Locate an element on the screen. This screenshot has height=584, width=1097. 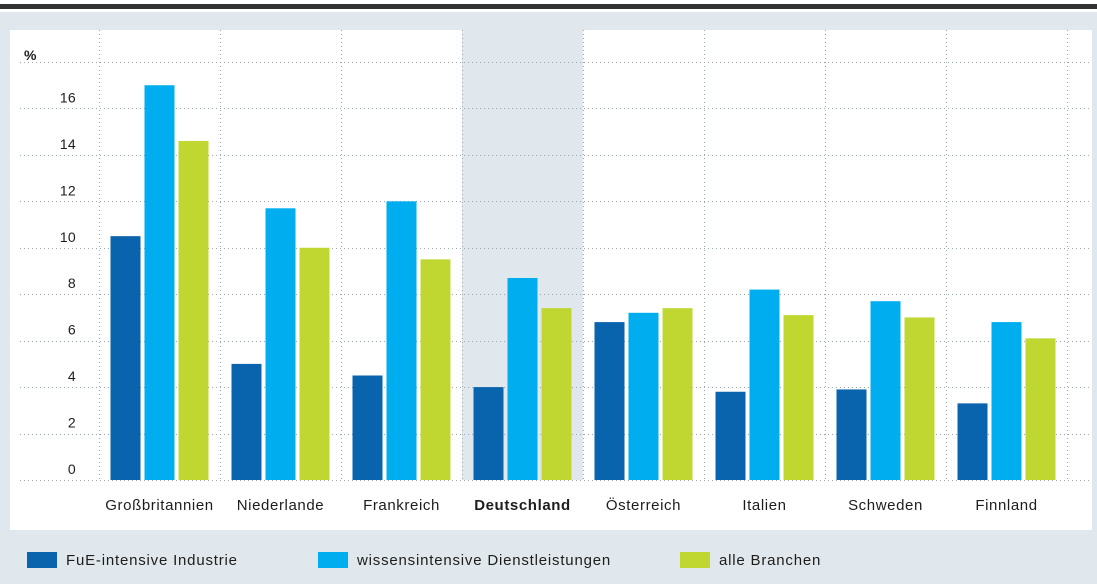
legend-item-wissensintensive-dienstleistungen: wissensintensive Dienstleistungen is located at coordinates (464, 560).